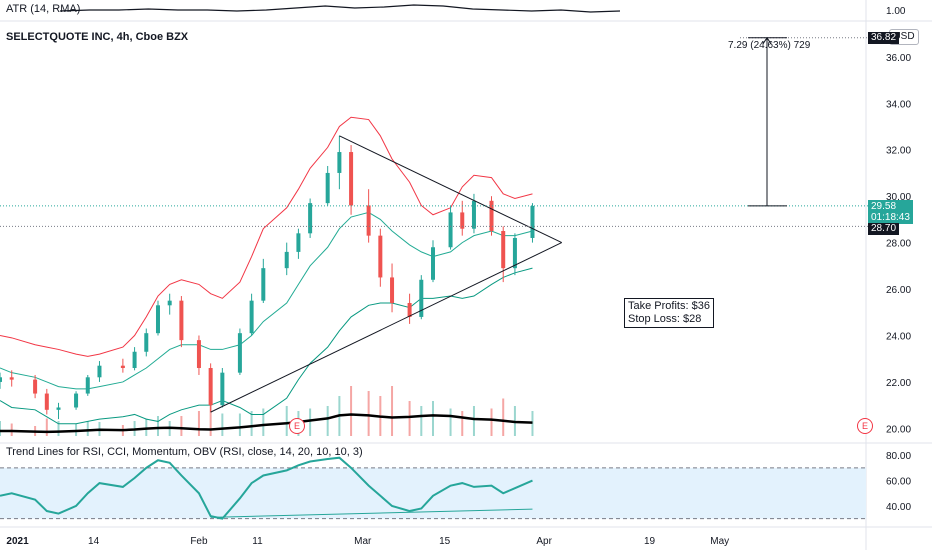 The width and height of the screenshot is (932, 550). What do you see at coordinates (898, 58) in the screenshot?
I see `price-tick-label: 36.00` at bounding box center [898, 58].